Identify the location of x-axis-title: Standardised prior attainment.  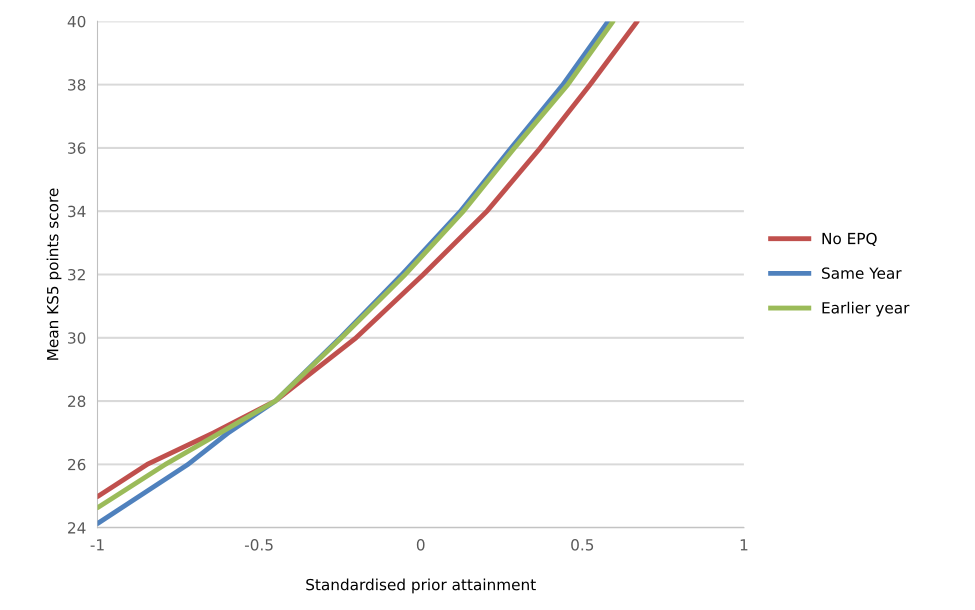
(421, 586).